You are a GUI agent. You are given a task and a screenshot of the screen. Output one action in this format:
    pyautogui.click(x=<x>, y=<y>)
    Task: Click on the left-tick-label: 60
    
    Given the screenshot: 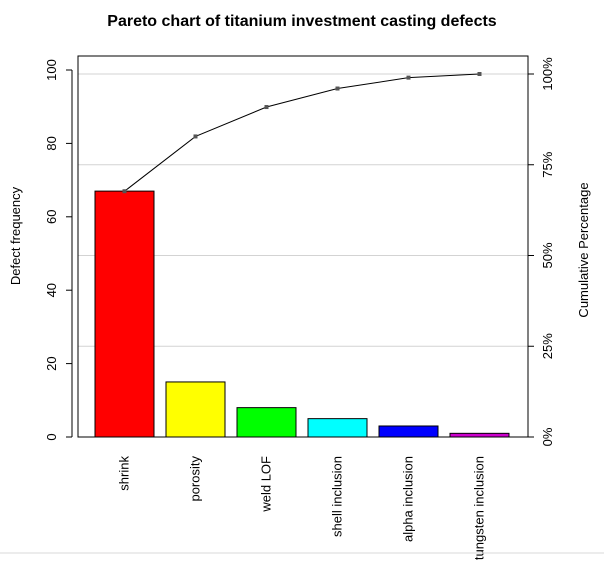 What is the action you would take?
    pyautogui.click(x=51, y=217)
    